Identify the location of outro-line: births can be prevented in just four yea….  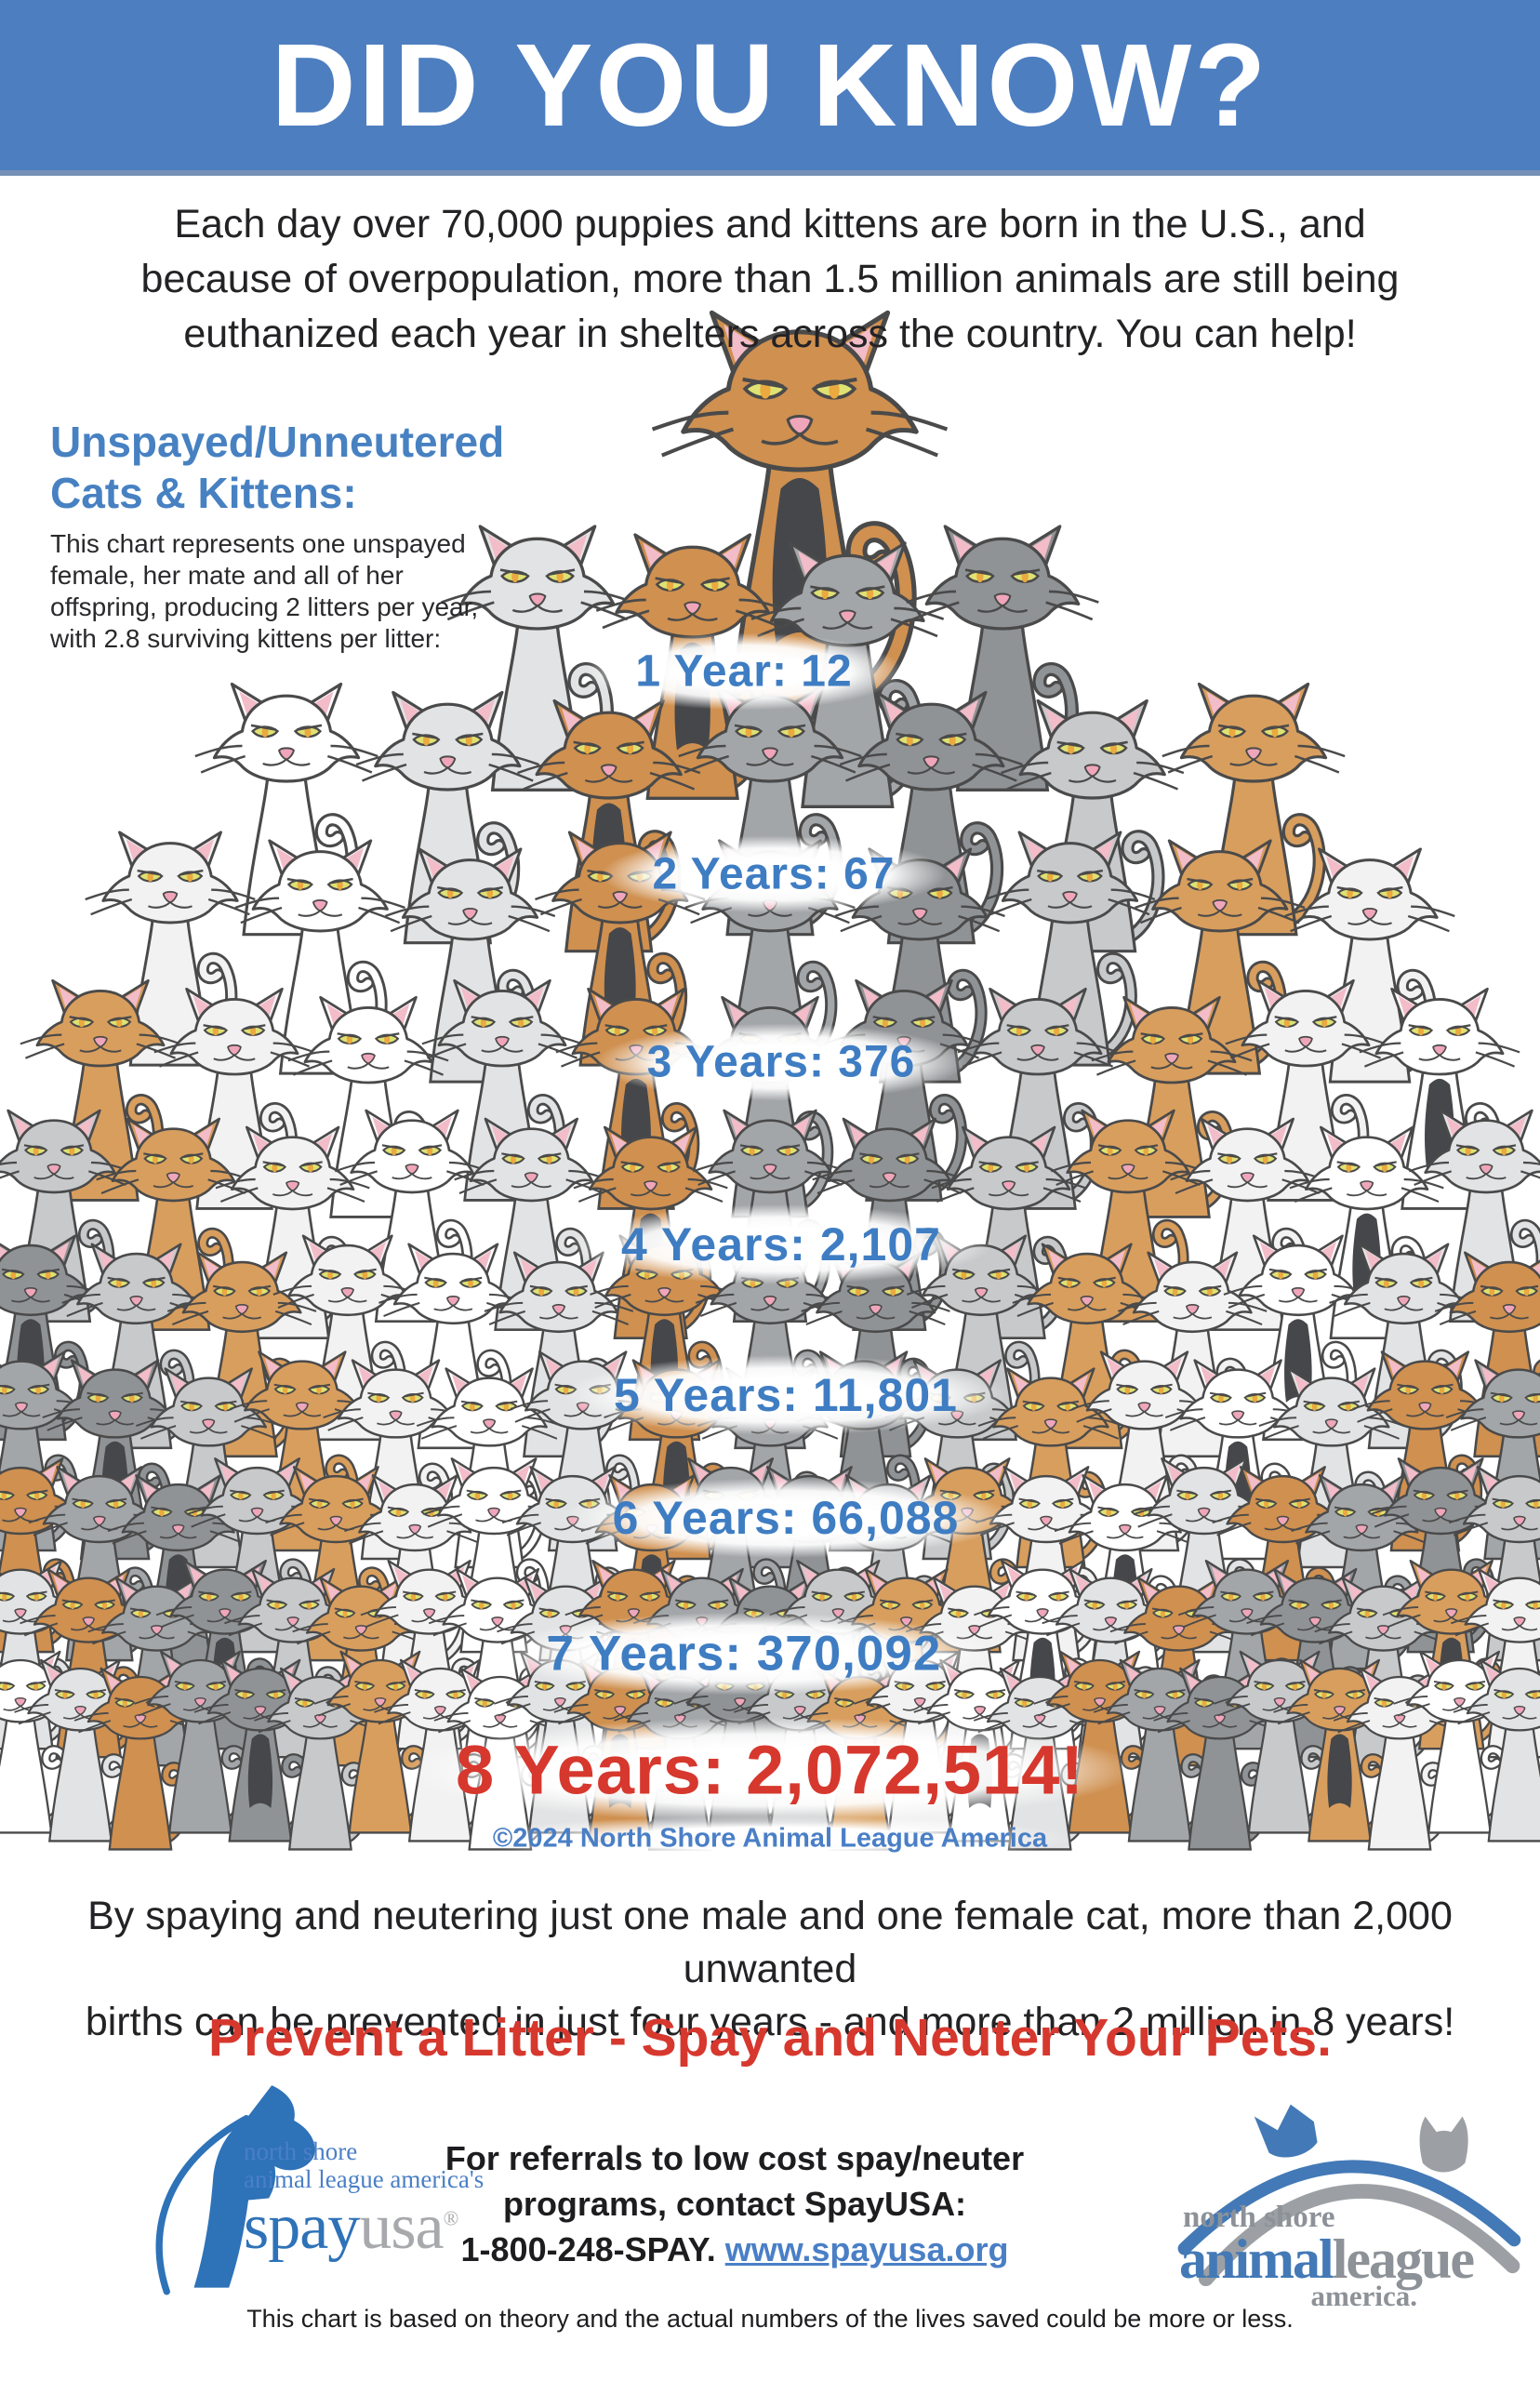
(770, 2022).